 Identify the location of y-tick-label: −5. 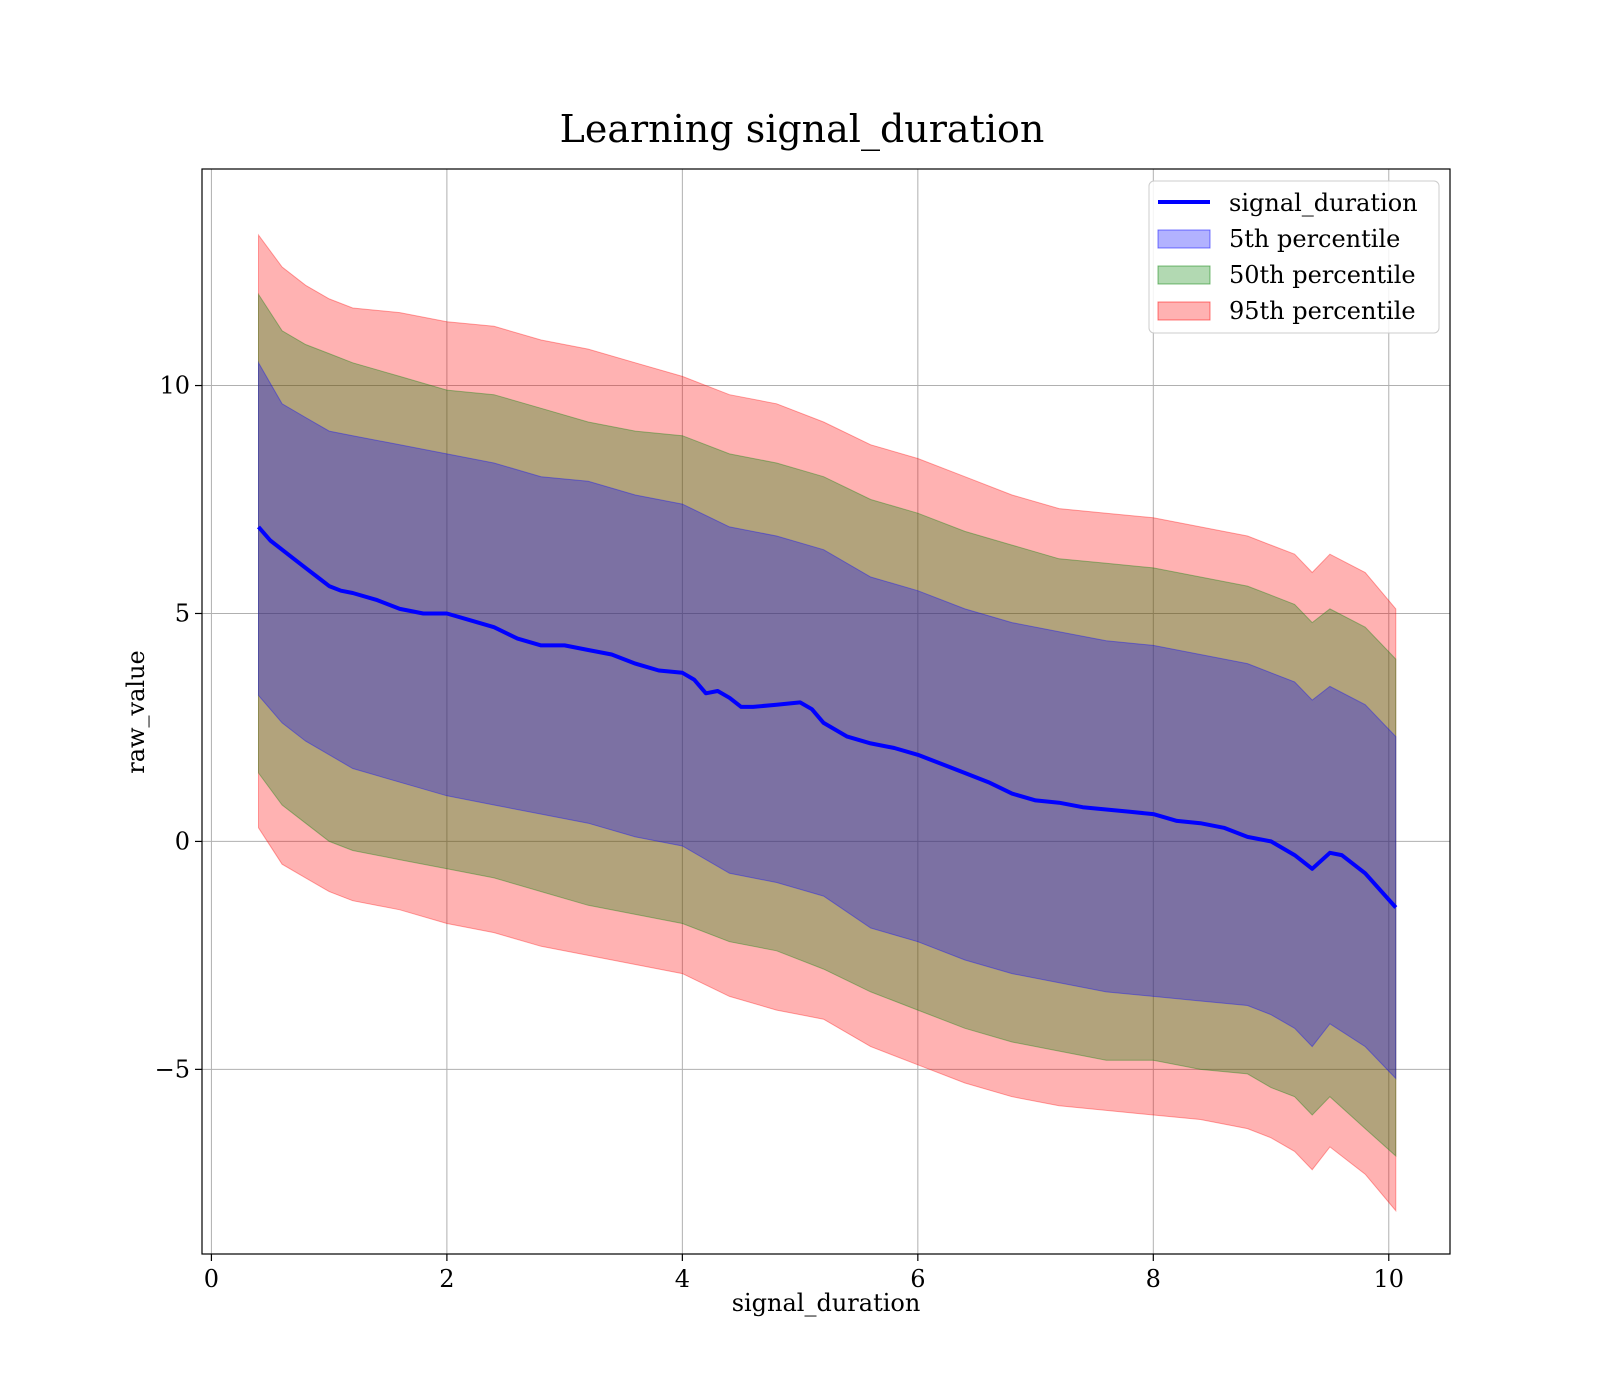
(172, 1069).